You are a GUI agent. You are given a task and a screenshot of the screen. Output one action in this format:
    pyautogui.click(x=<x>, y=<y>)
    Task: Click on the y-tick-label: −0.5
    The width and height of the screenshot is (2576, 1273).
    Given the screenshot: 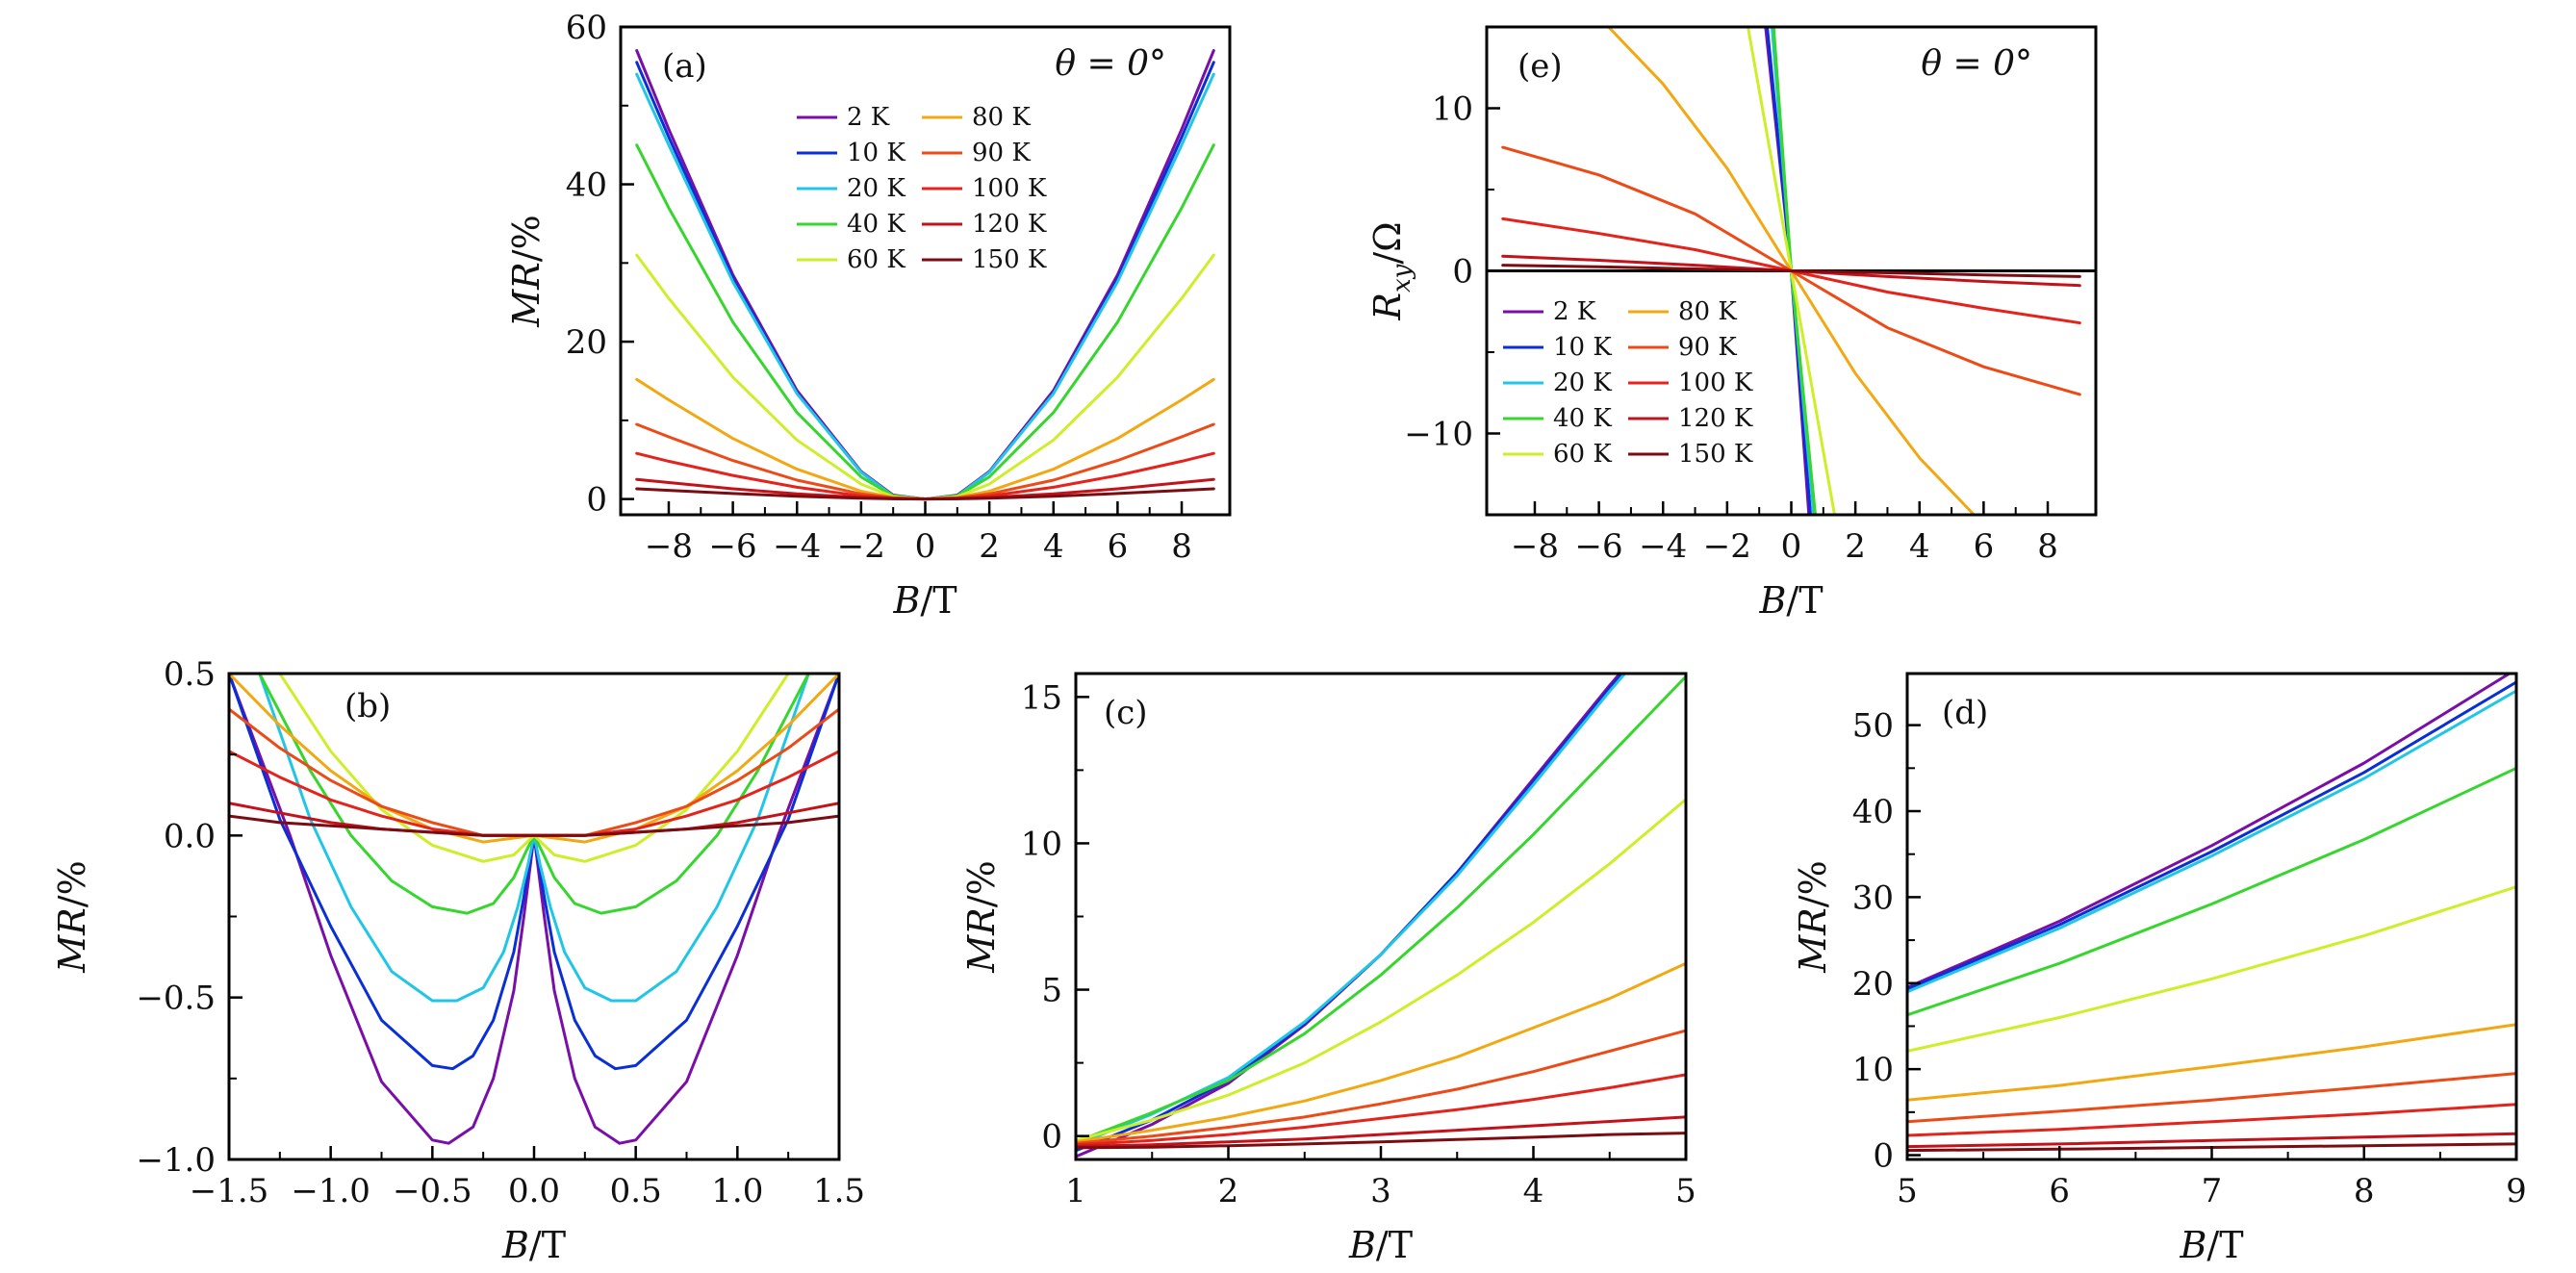 What is the action you would take?
    pyautogui.click(x=176, y=999)
    